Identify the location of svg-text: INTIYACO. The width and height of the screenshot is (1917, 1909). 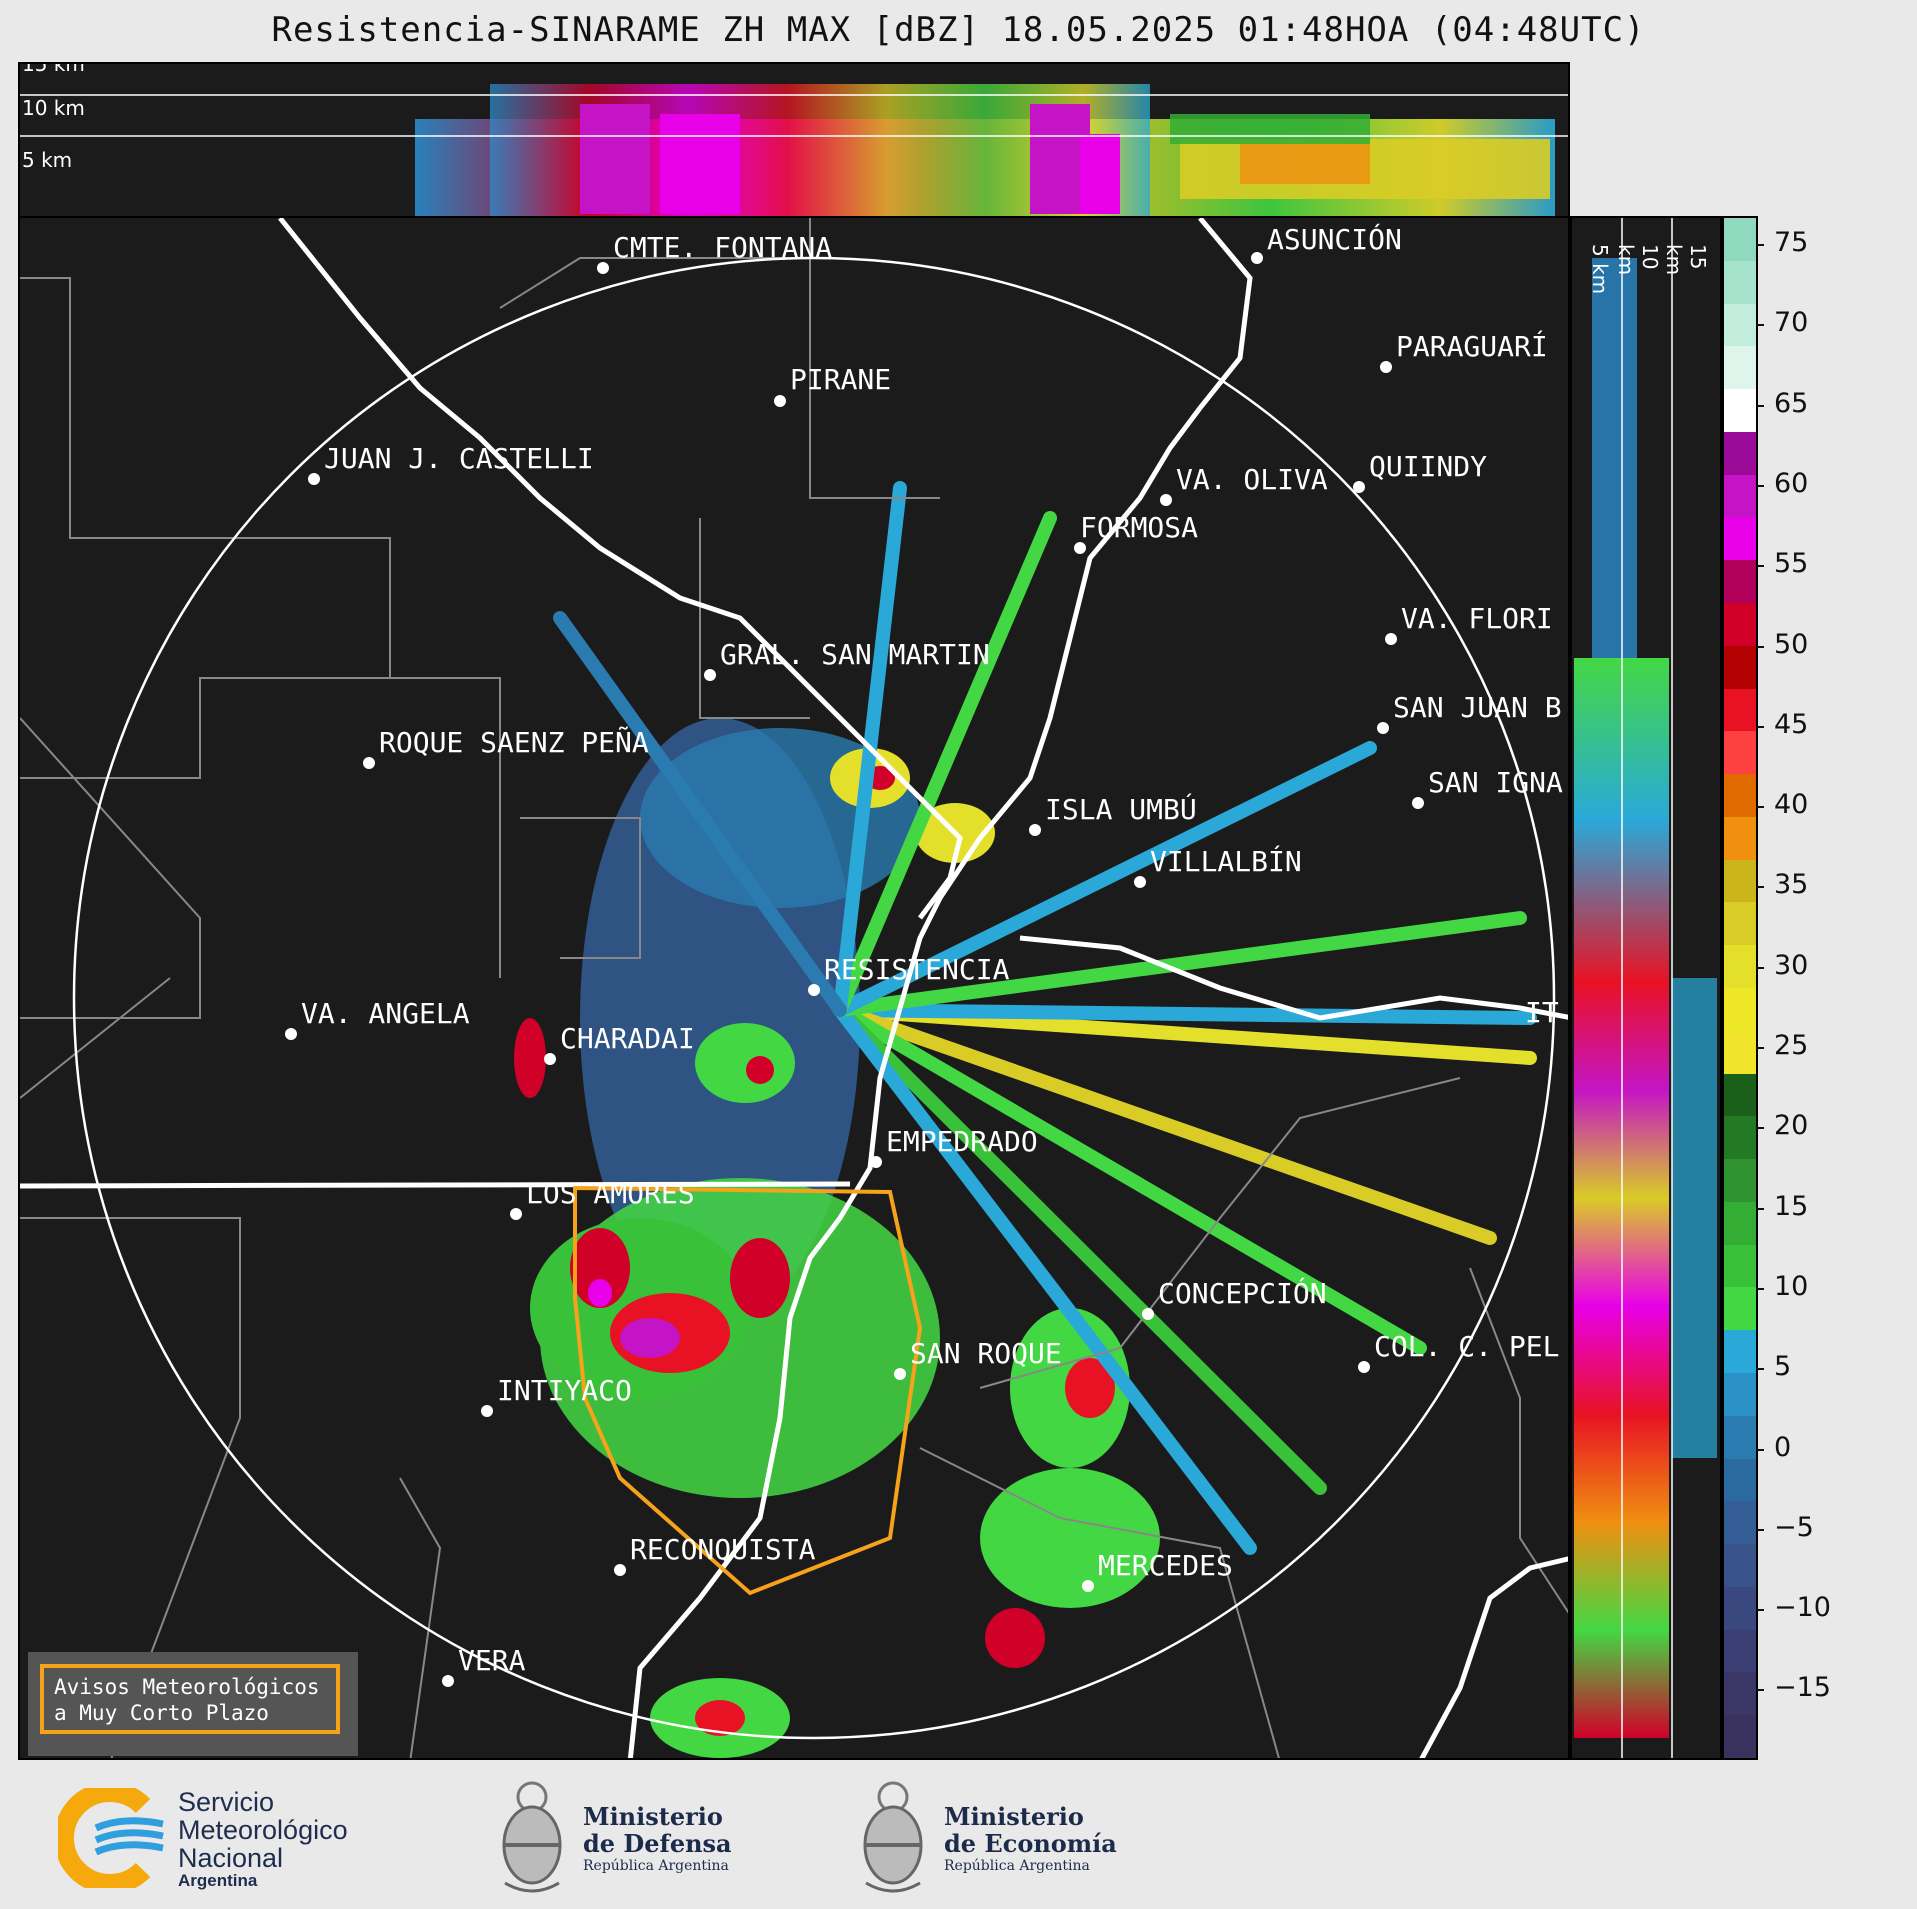
(564, 1390).